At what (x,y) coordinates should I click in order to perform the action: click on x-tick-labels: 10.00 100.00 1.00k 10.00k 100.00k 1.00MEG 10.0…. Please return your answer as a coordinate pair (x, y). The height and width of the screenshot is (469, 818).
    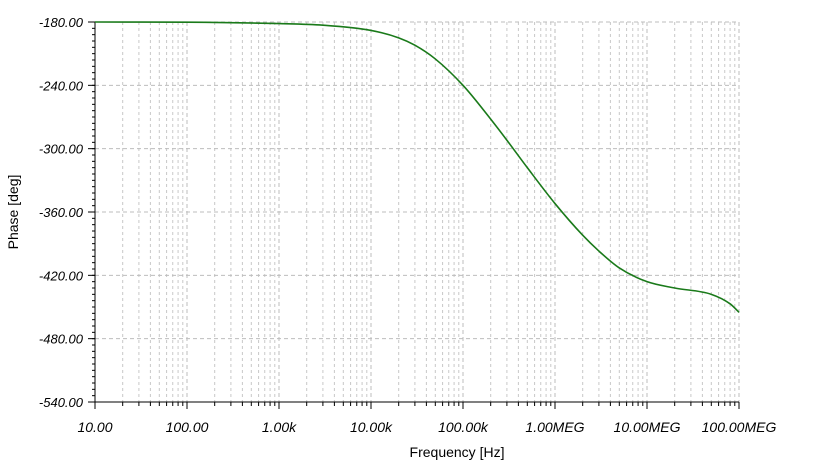
    Looking at the image, I should click on (426, 427).